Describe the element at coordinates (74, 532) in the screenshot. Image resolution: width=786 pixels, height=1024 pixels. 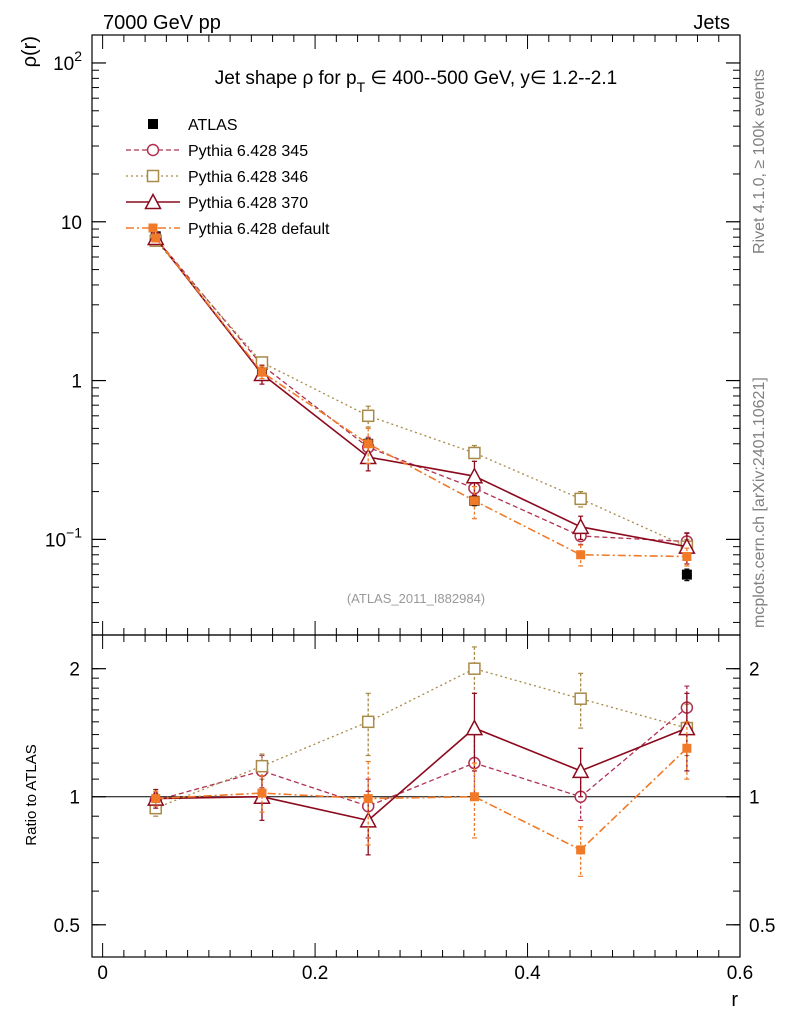
I see `ytick-exponent: −1` at that location.